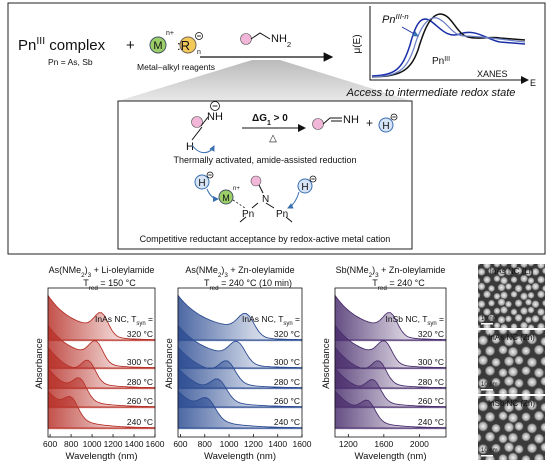  I want to click on plus: +, so click(130, 45).